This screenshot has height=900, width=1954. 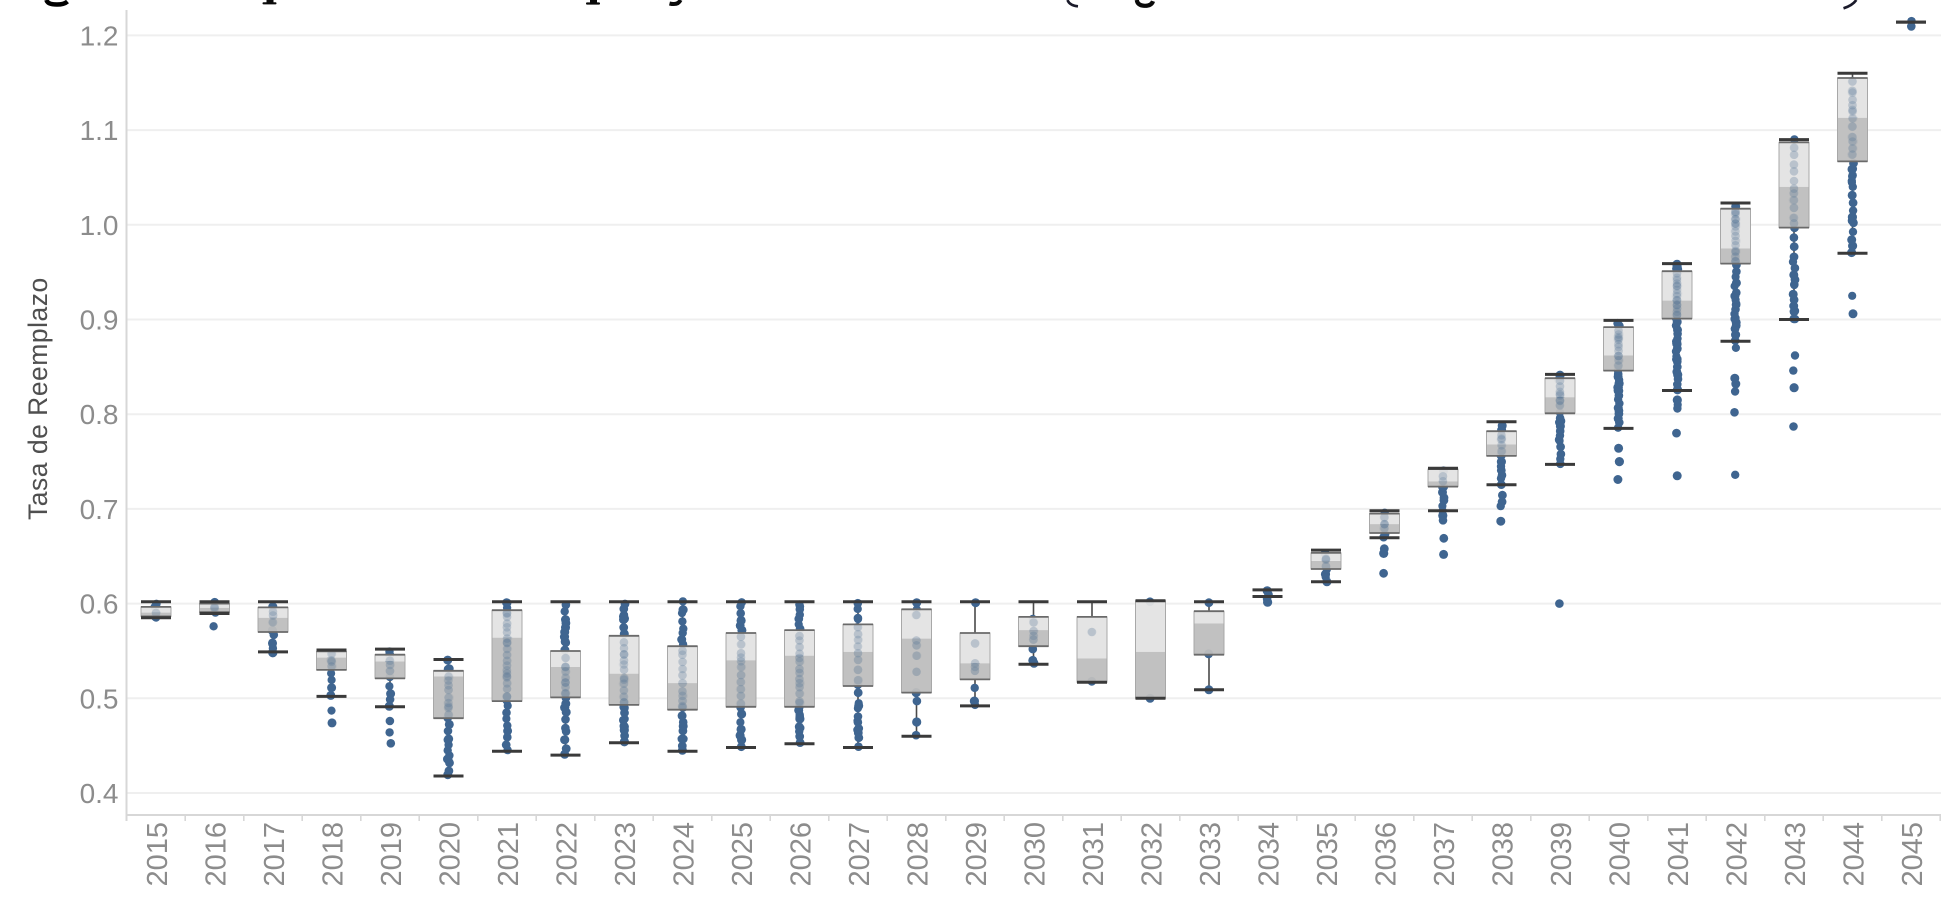 I want to click on svg-text: 2023, so click(x=626, y=854).